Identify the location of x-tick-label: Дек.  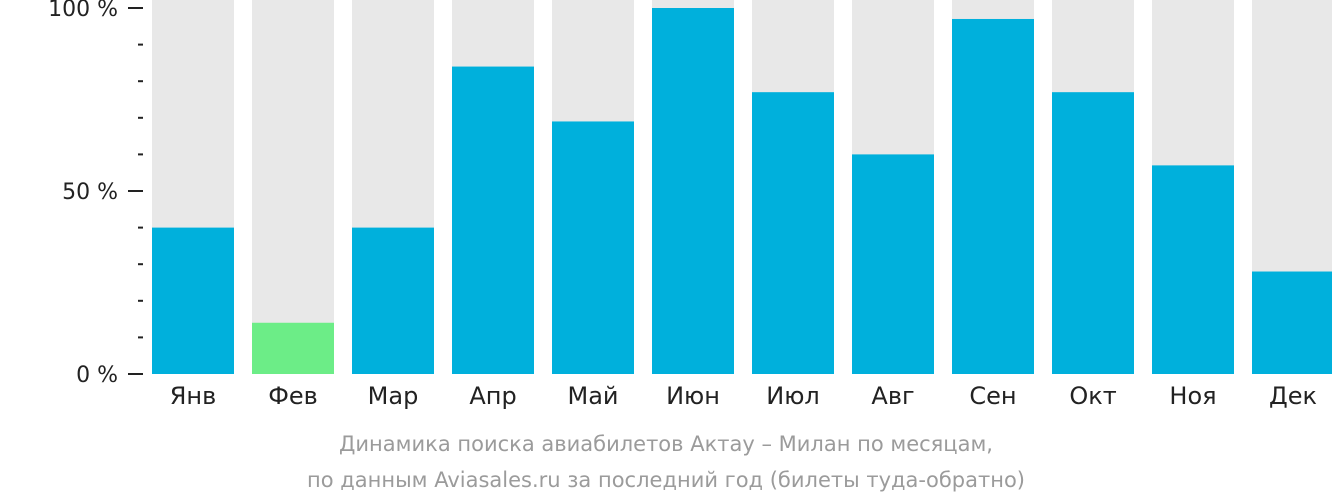
(1293, 396).